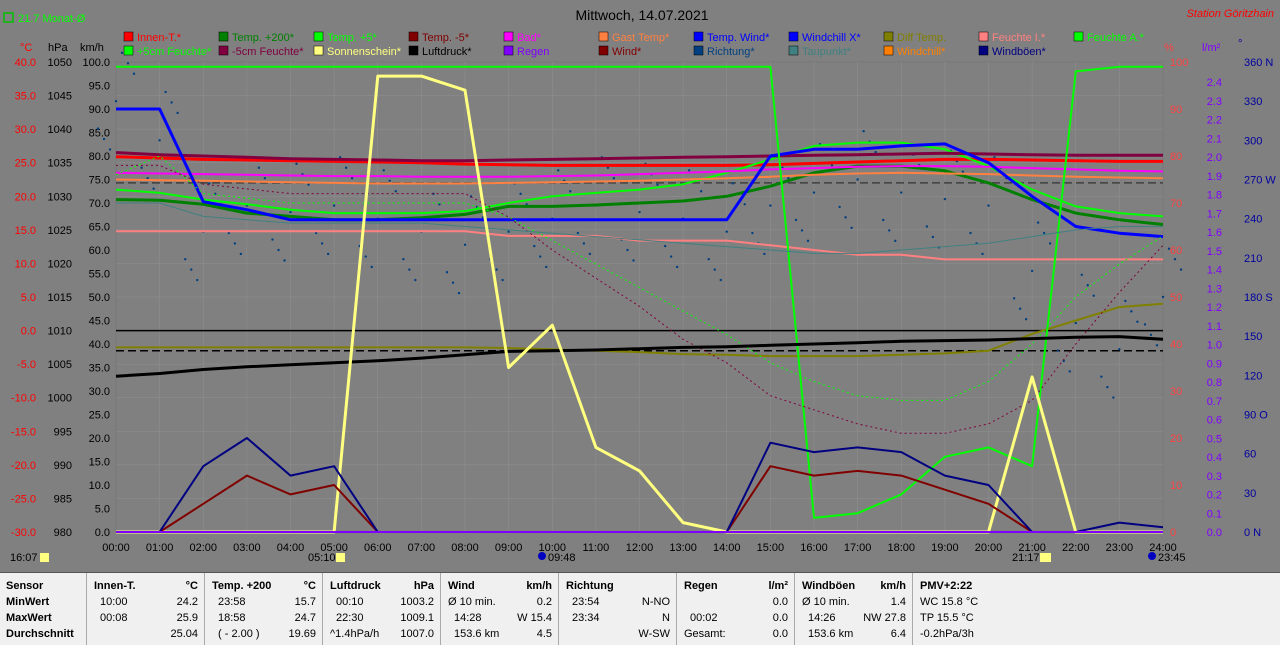  I want to click on temp-tick-11: -15.0, so click(23, 432).